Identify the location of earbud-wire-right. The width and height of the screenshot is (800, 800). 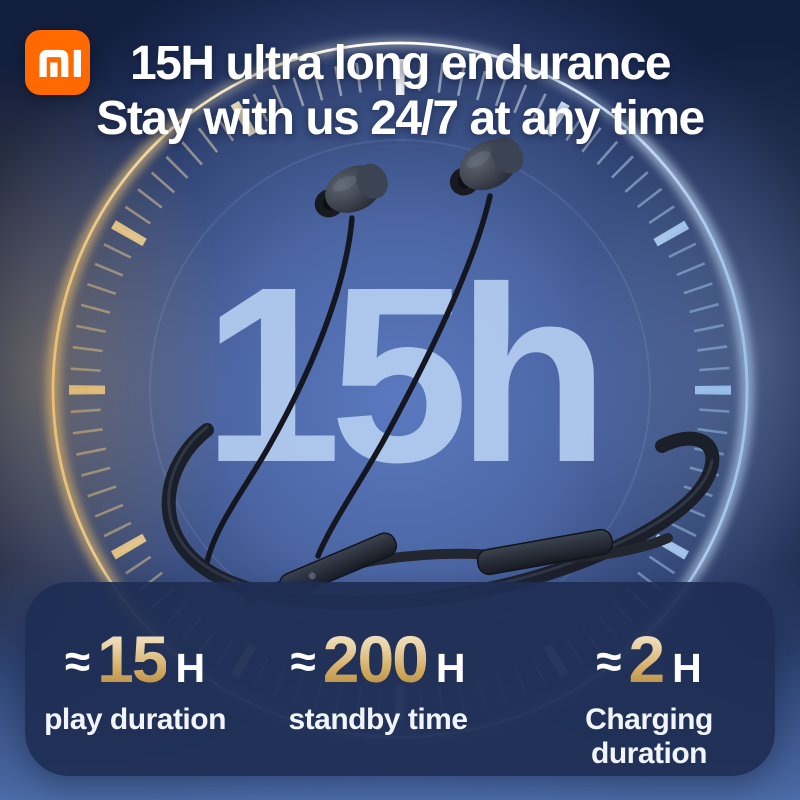
(404, 376).